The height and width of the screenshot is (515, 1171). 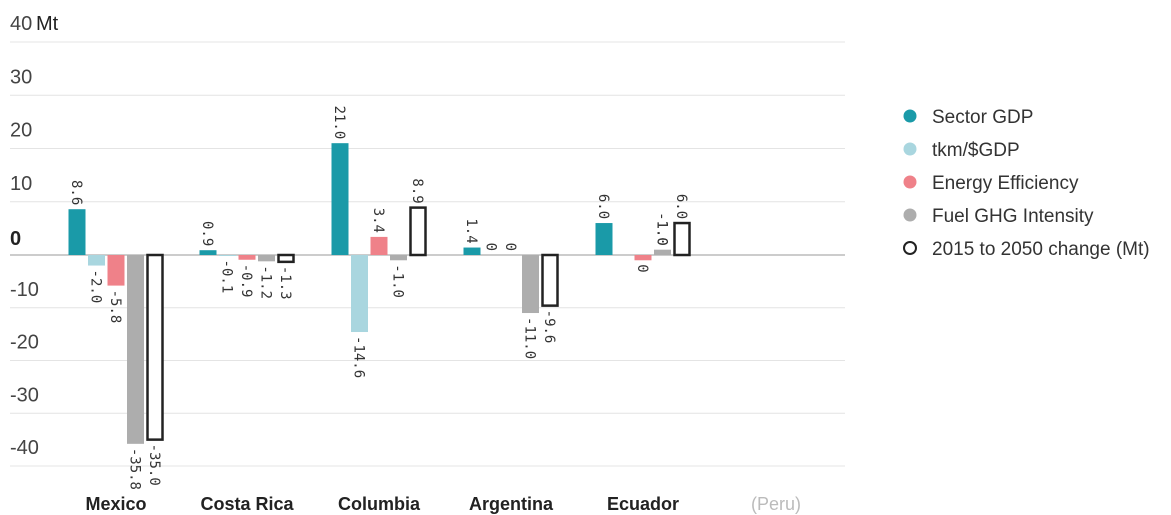 I want to click on x-category-label: (Peru), so click(x=776, y=504).